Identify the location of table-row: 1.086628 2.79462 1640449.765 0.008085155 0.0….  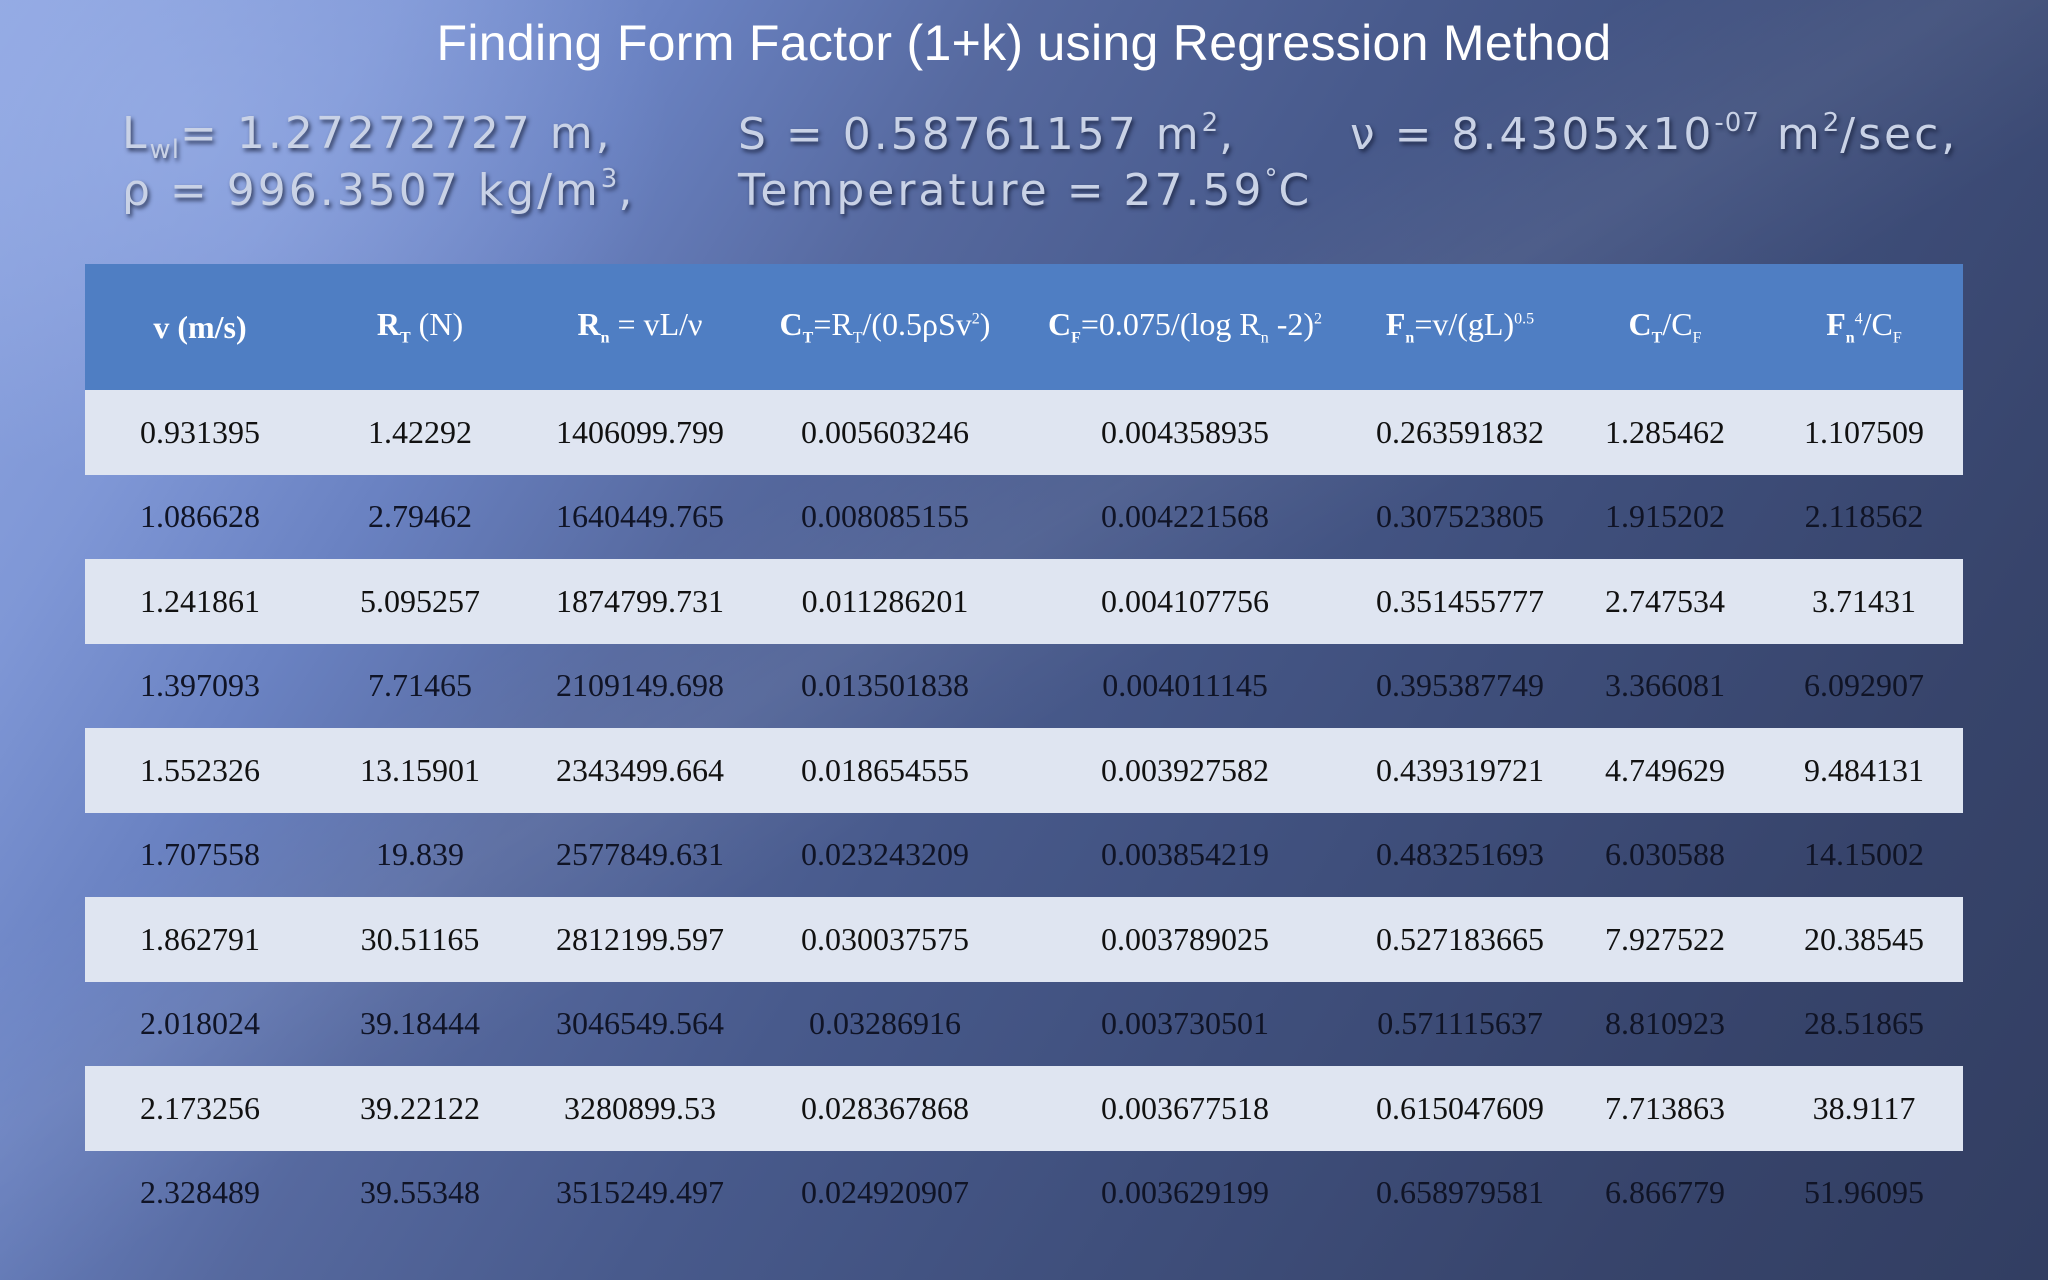
(1024, 517).